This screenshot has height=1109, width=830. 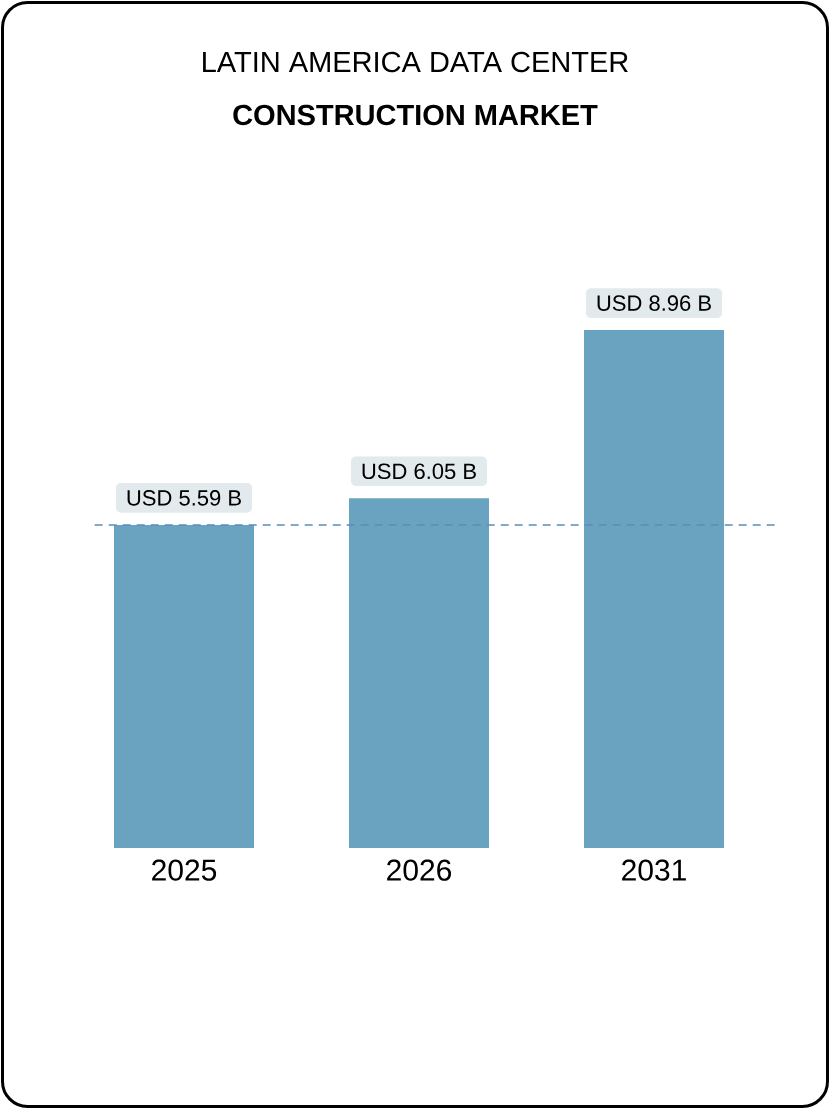 What do you see at coordinates (415, 62) in the screenshot?
I see `chart-title: LATIN AMERICA DATA CENTER` at bounding box center [415, 62].